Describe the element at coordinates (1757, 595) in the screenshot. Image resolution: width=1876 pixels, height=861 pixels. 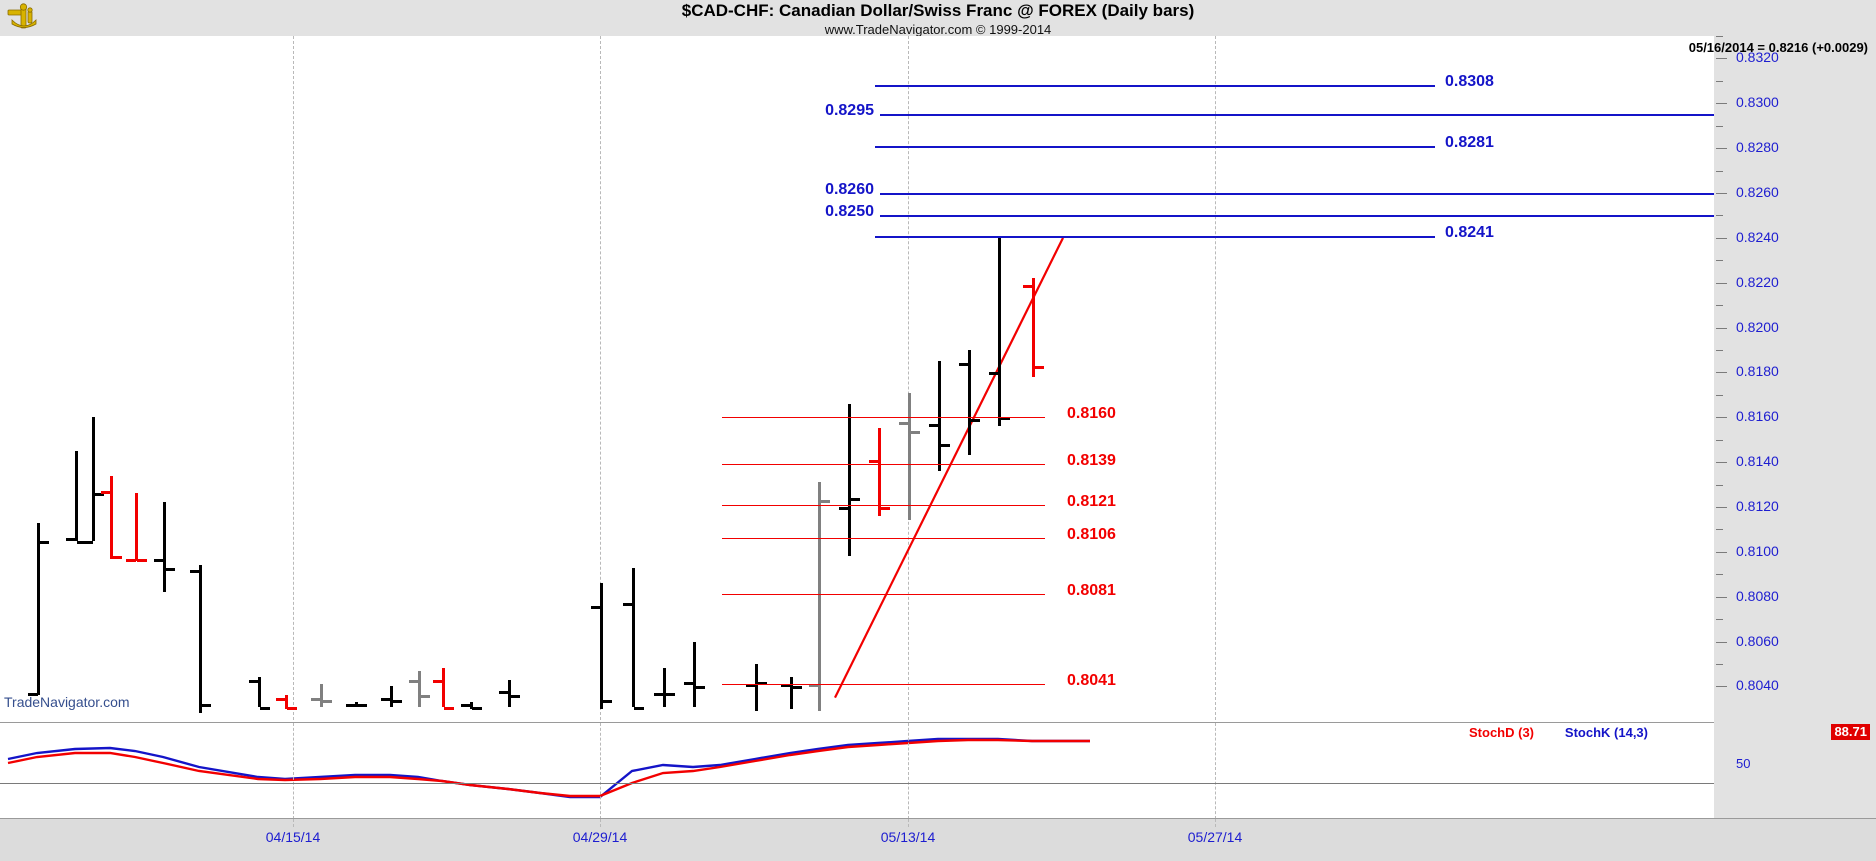
I see `price-axis-label-0-8080: 0.8080` at that location.